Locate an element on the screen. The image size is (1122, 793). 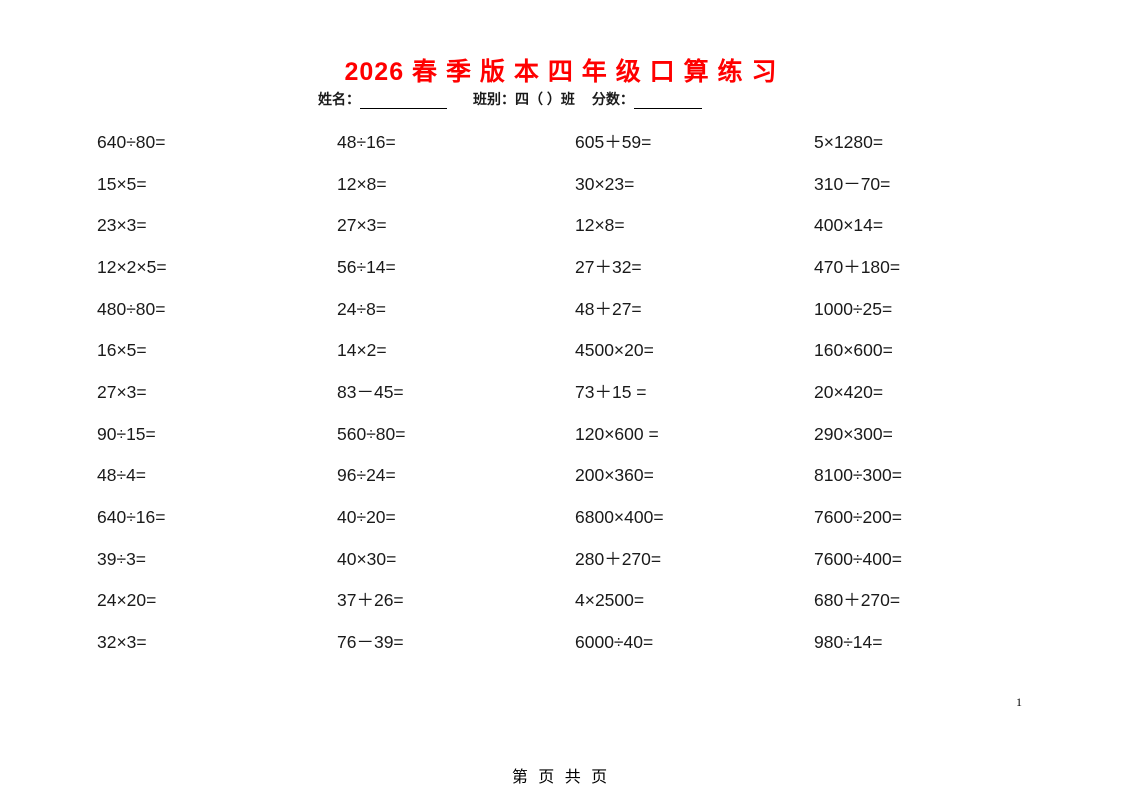
problem-item: 280＋270= is located at coordinates (618, 558).